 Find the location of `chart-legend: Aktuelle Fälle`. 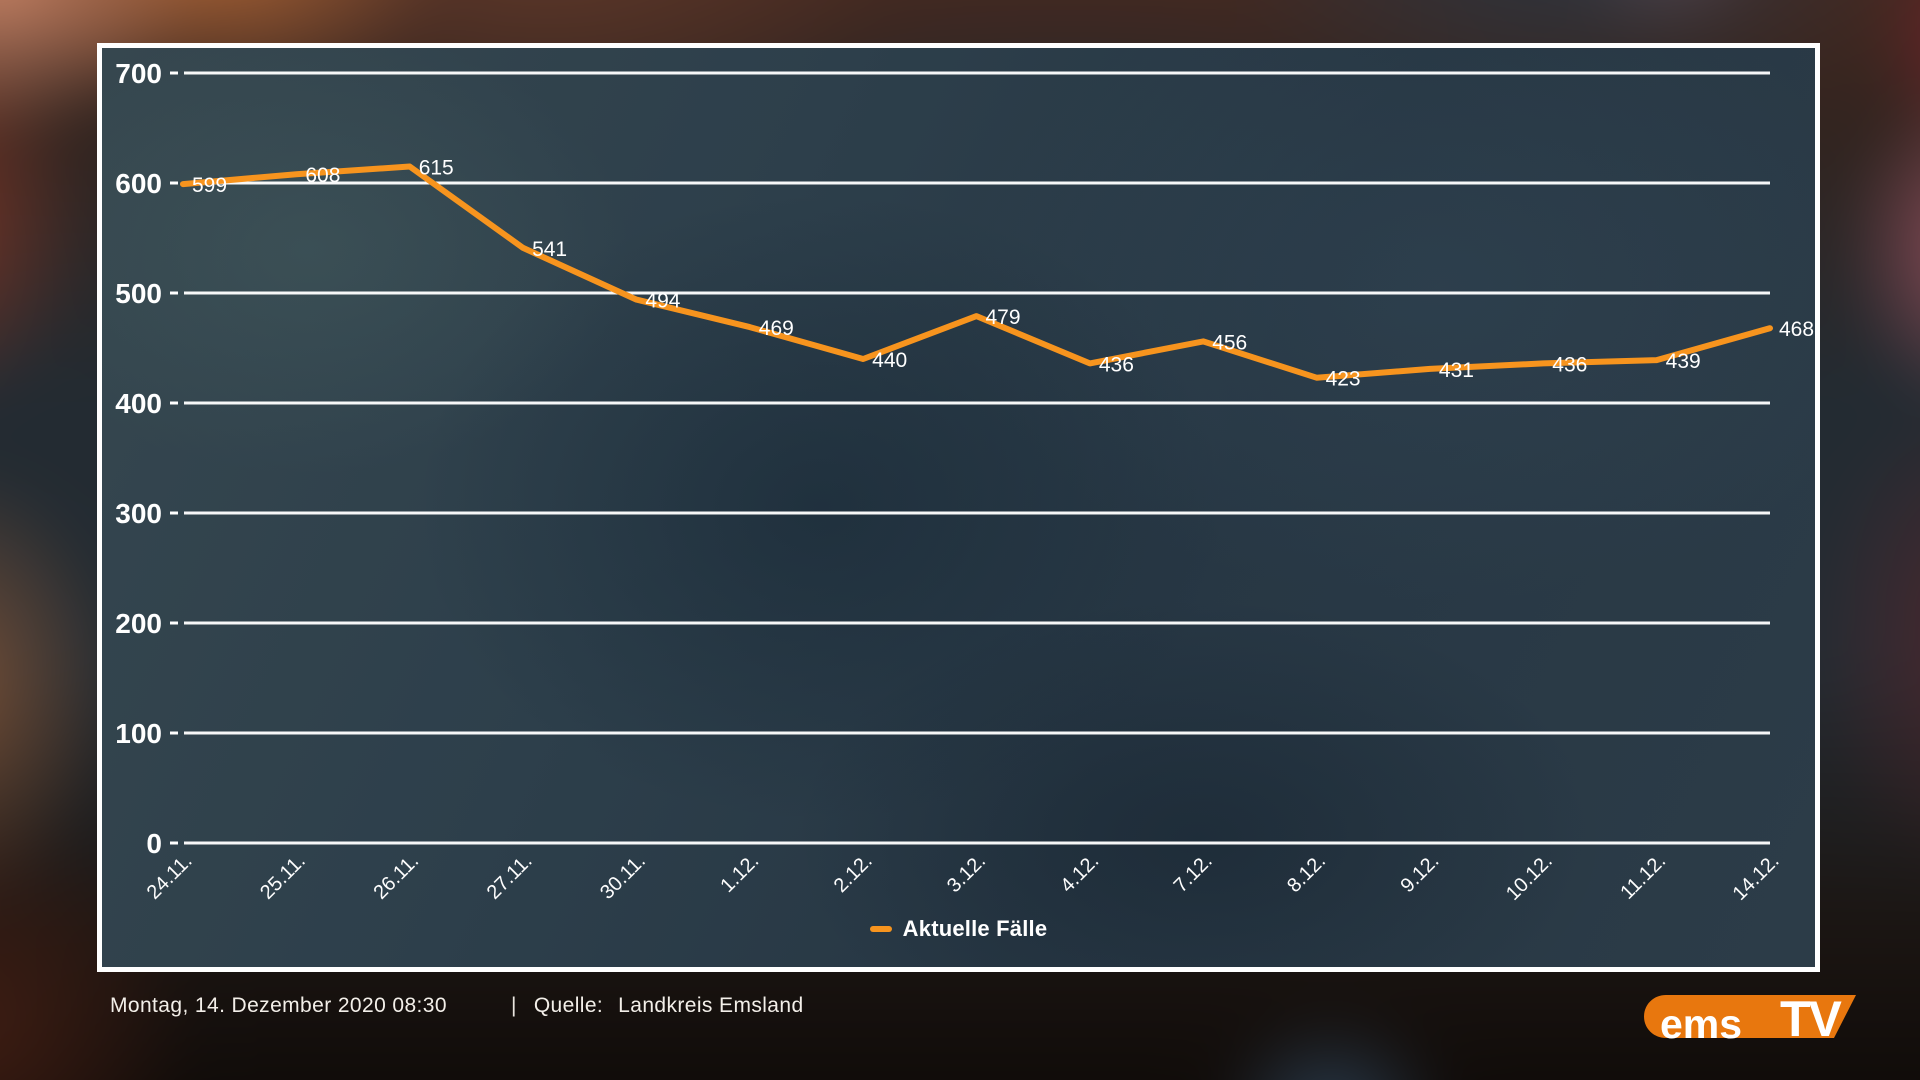

chart-legend: Aktuelle Fälle is located at coordinates (958, 929).